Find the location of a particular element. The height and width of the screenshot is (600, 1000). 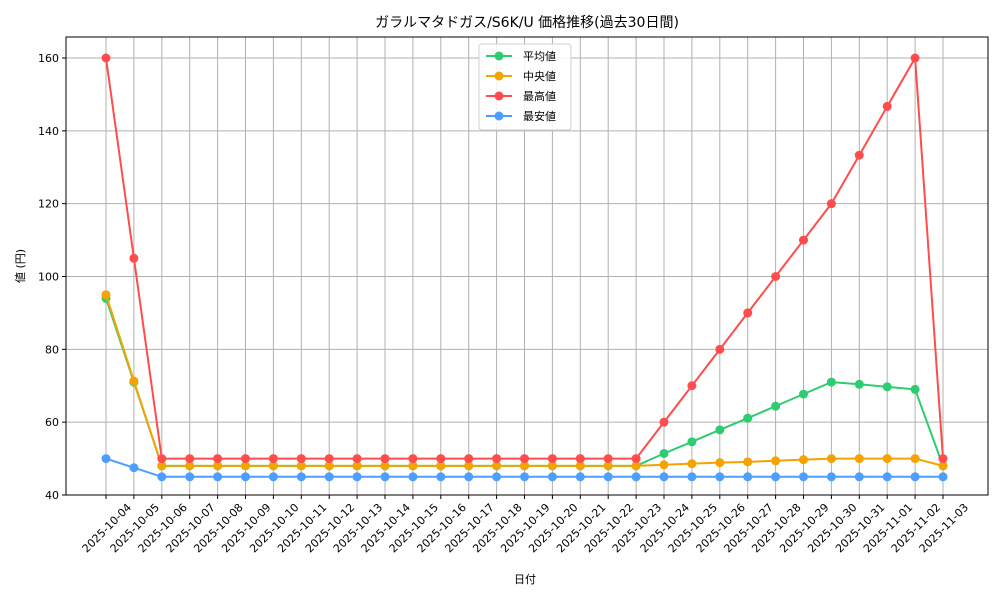

y-axis-ticks: 40 60 80 100 120 140 160 is located at coordinates (52, 277).